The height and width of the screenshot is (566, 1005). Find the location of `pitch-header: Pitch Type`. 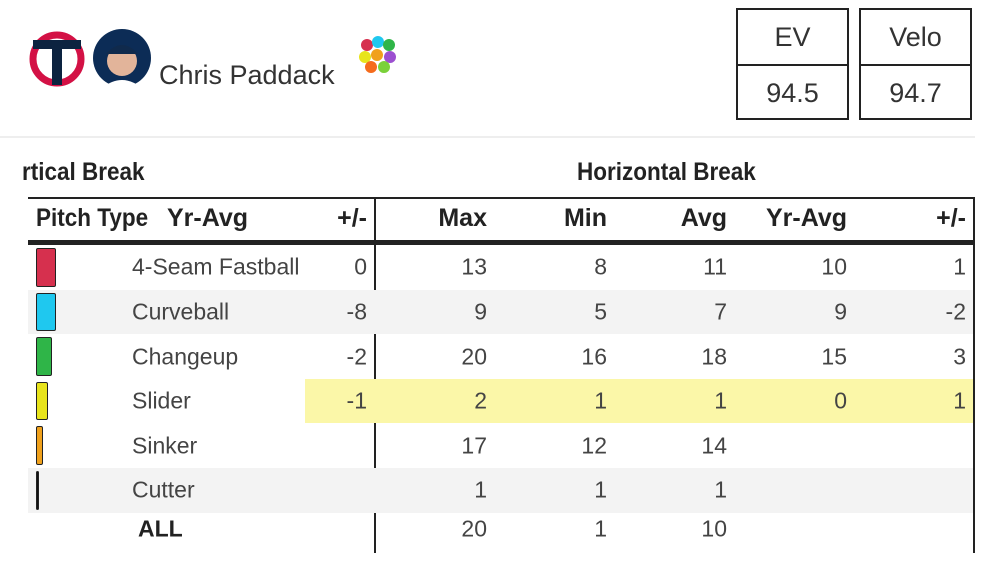

pitch-header: Pitch Type is located at coordinates (92, 218).